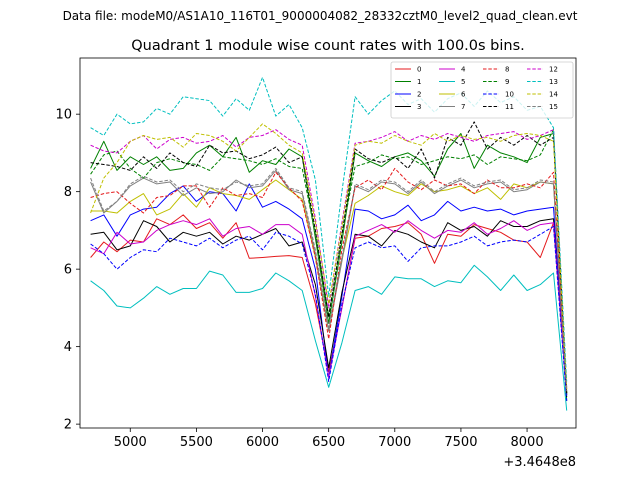 The image size is (640, 480). Describe the element at coordinates (527, 442) in the screenshot. I see `x-tick-label: 8000` at that location.